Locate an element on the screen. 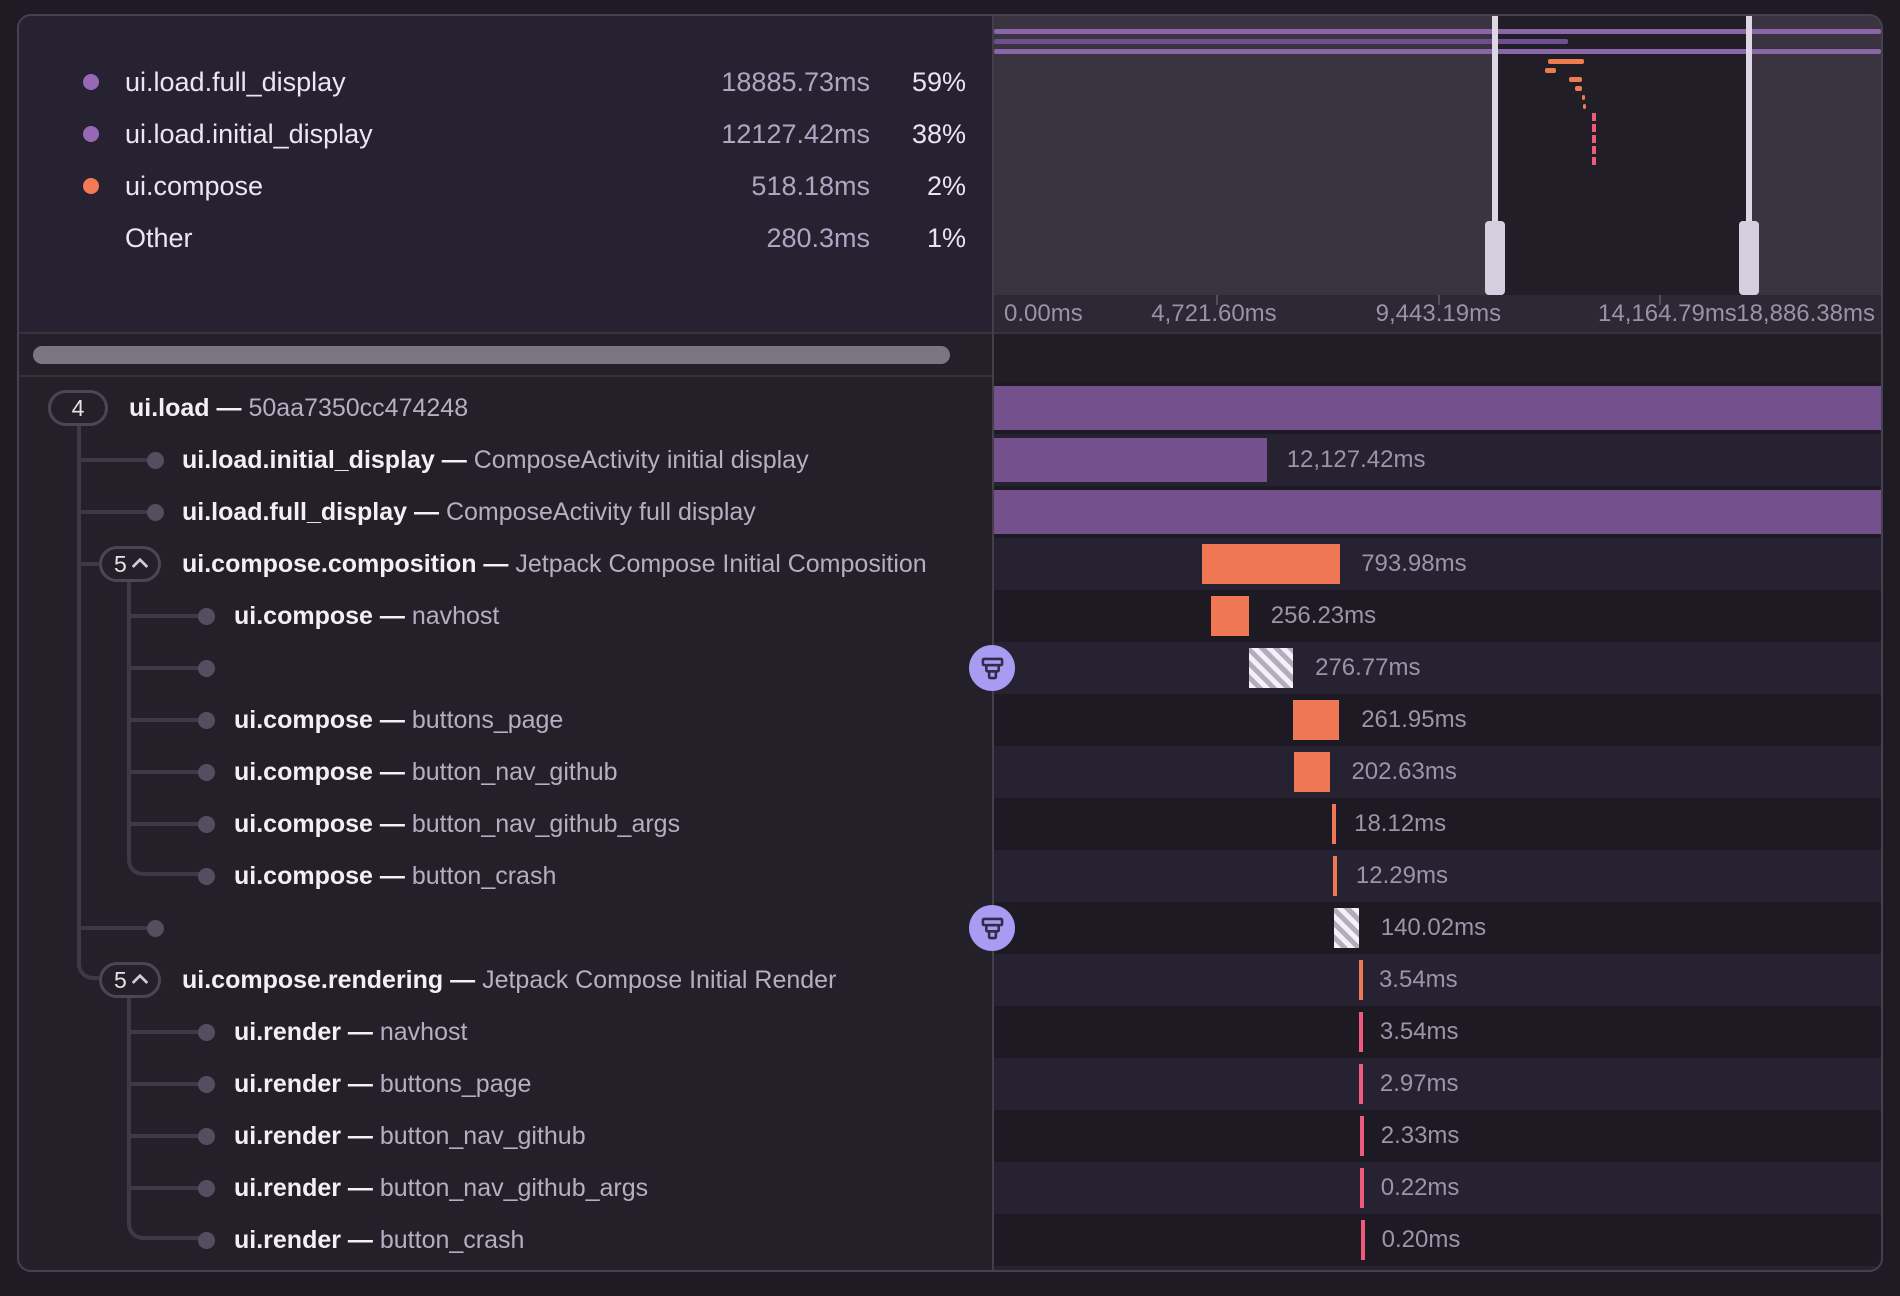 The width and height of the screenshot is (1900, 1296). span-description: buttons_page is located at coordinates (455, 1084).